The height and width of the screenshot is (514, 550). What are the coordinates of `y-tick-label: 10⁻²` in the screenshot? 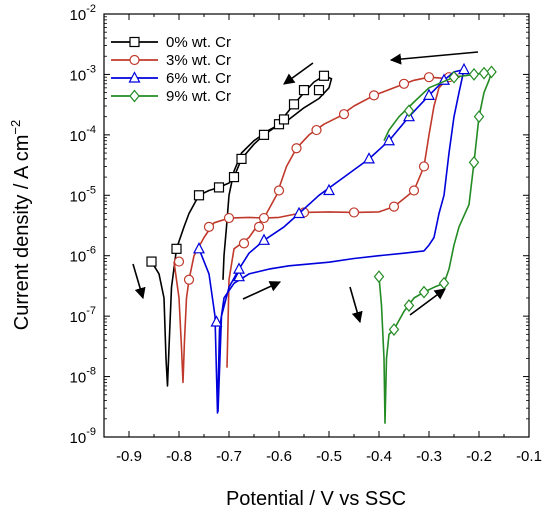 It's located at (83, 13).